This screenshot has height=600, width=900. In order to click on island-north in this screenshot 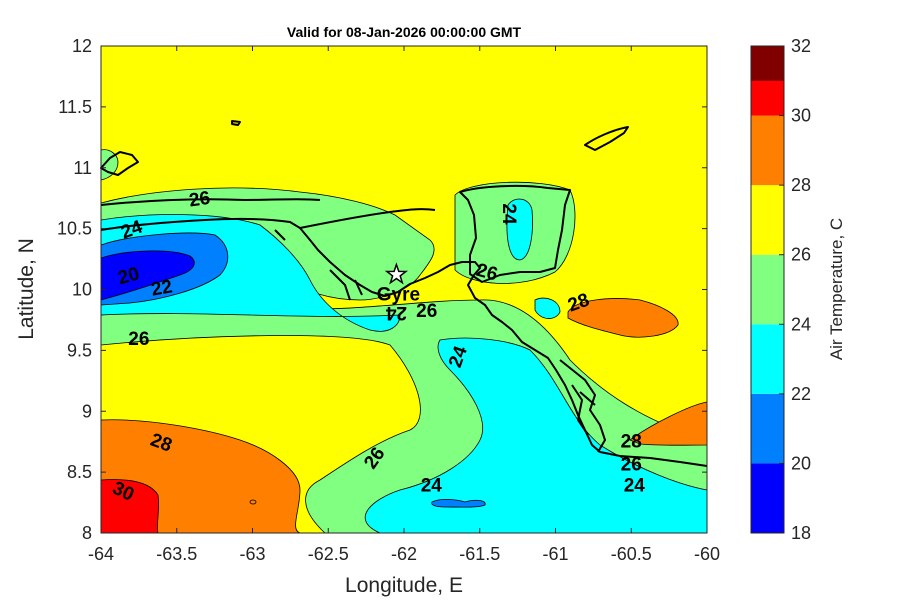, I will do `click(236, 123)`.